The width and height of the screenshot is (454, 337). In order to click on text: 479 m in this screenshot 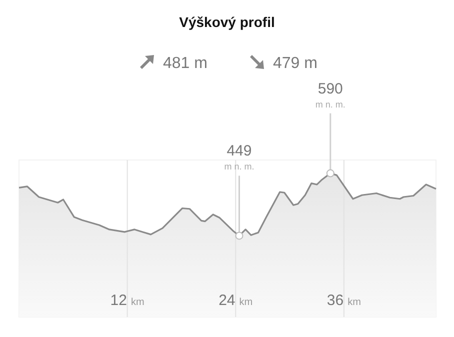, I will do `click(295, 63)`.